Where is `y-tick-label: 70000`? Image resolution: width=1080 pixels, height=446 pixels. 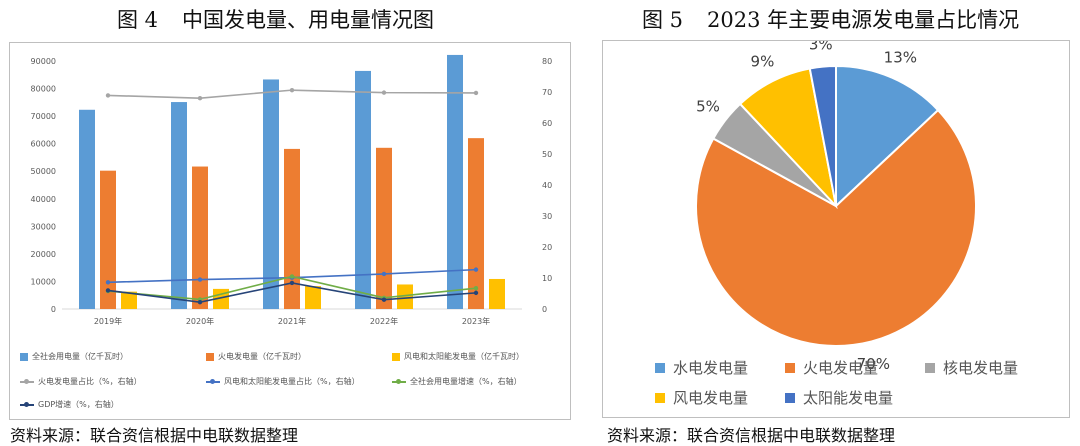 y-tick-label: 70000 is located at coordinates (43, 116).